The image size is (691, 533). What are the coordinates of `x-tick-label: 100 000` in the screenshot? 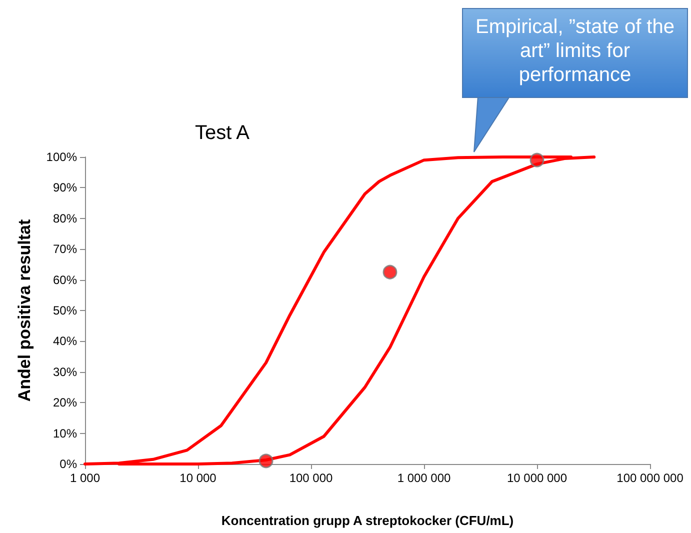 It's located at (311, 478).